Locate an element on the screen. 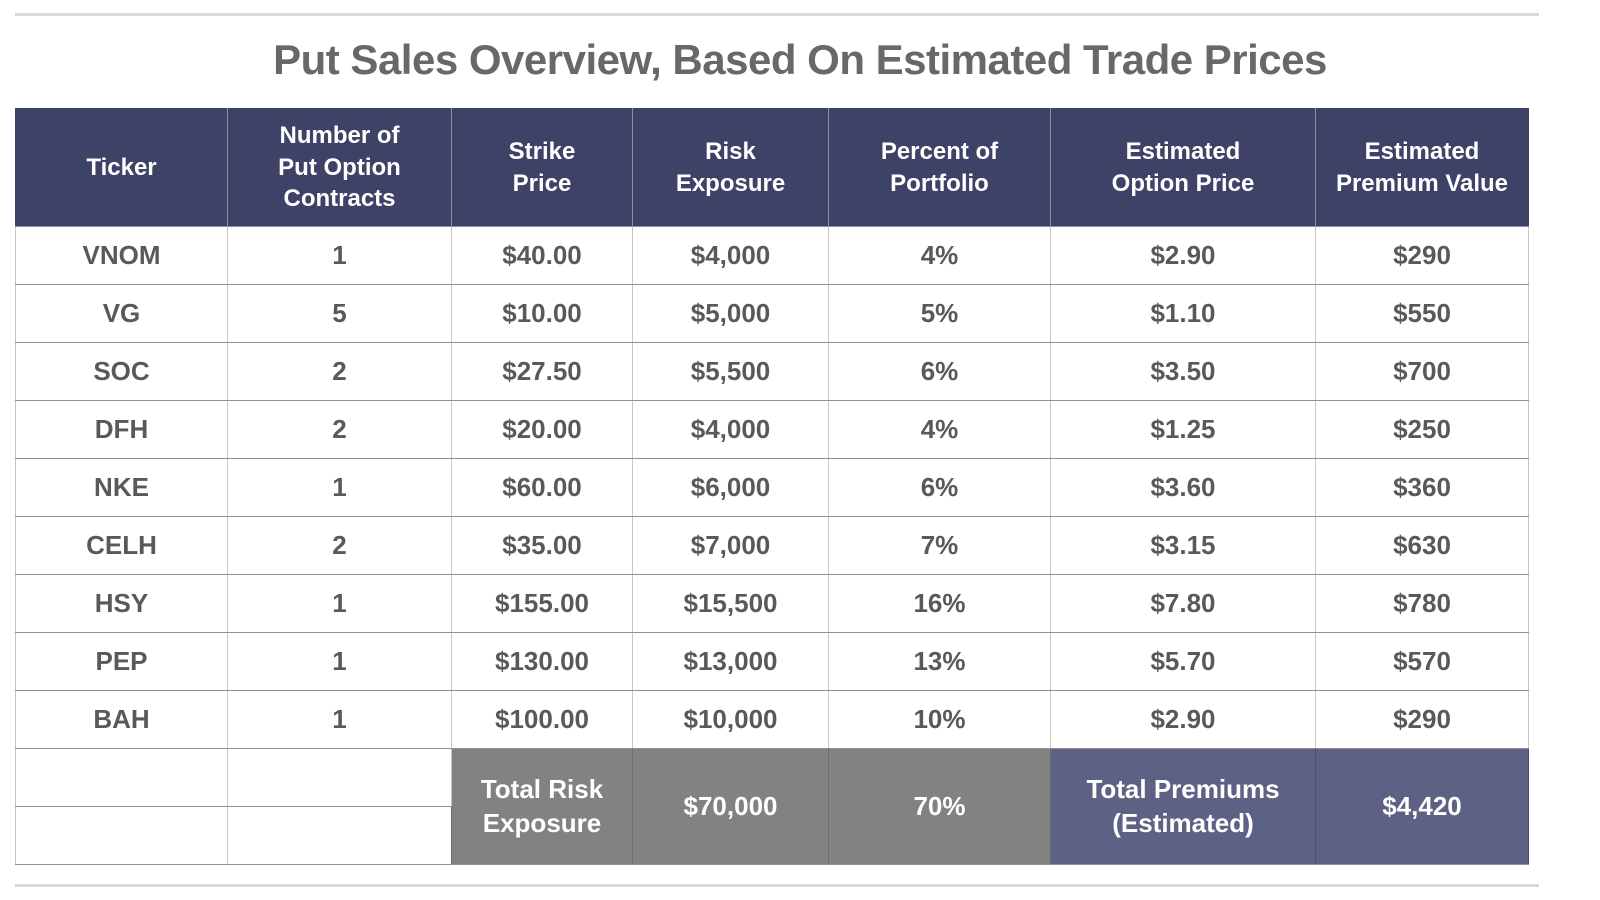  table-cell: CELH is located at coordinates (121, 545).